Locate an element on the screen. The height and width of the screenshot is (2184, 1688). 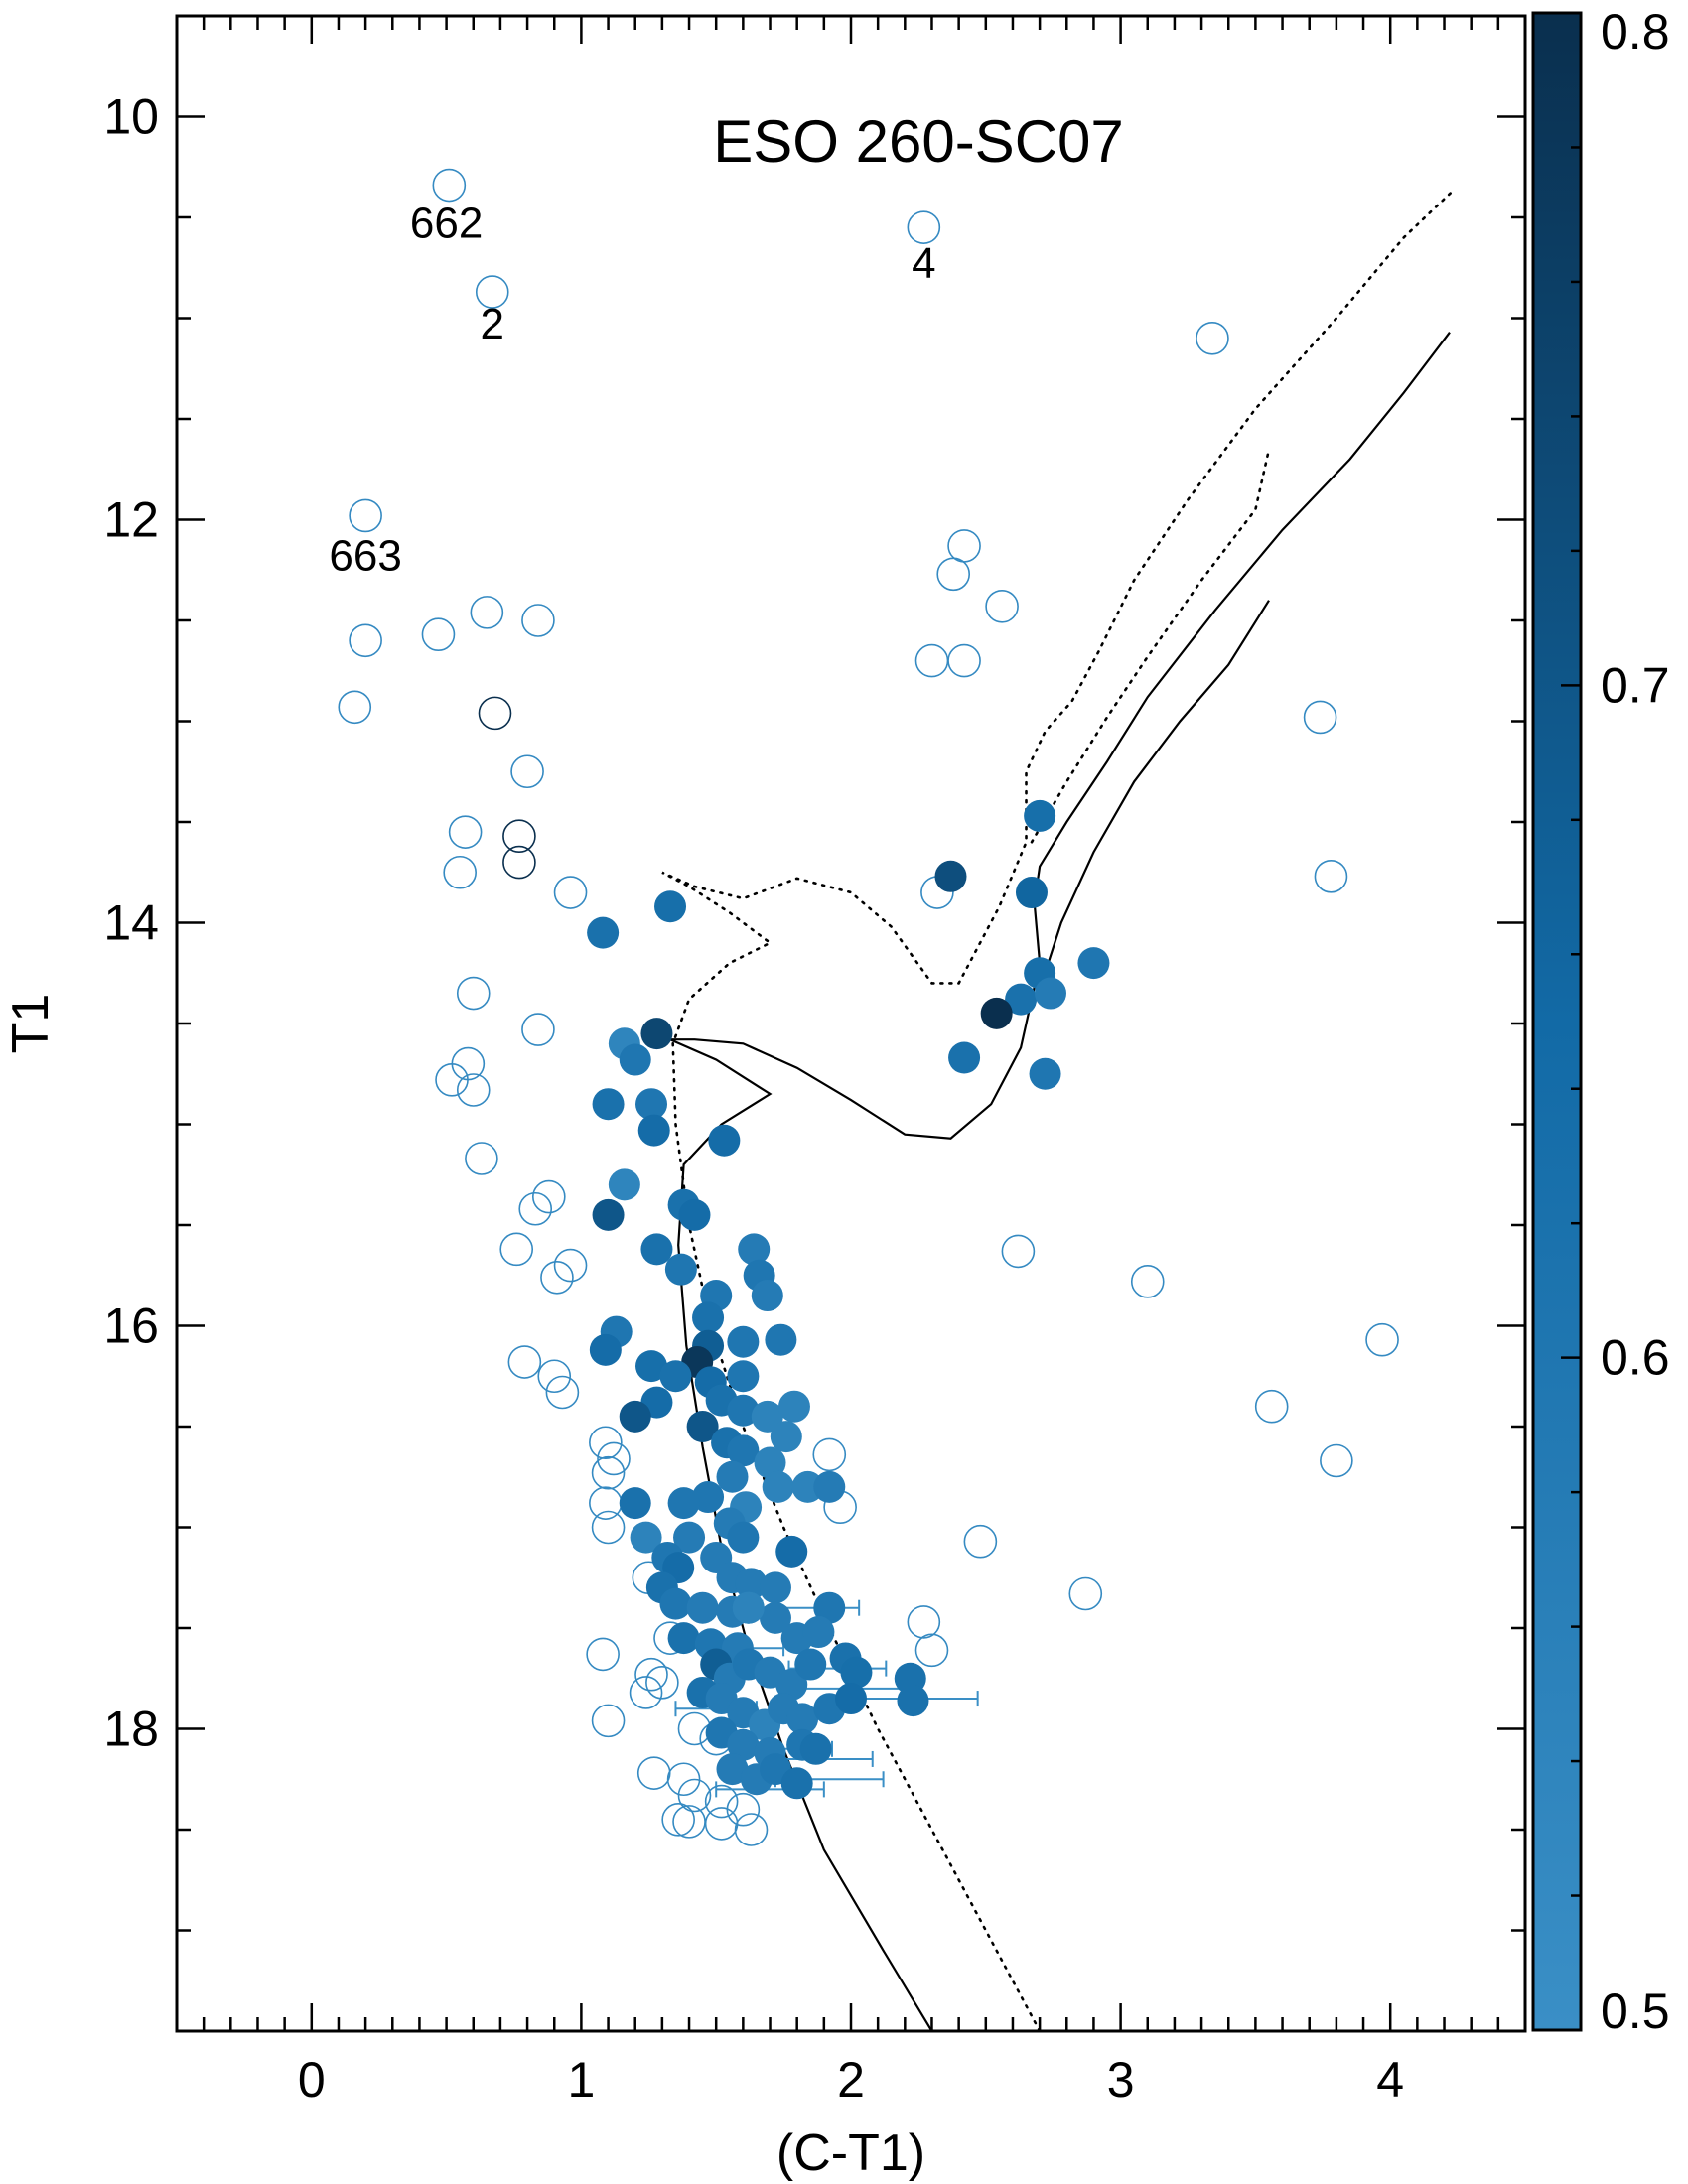
x-axis-title: (C-T1) is located at coordinates (850, 2153).